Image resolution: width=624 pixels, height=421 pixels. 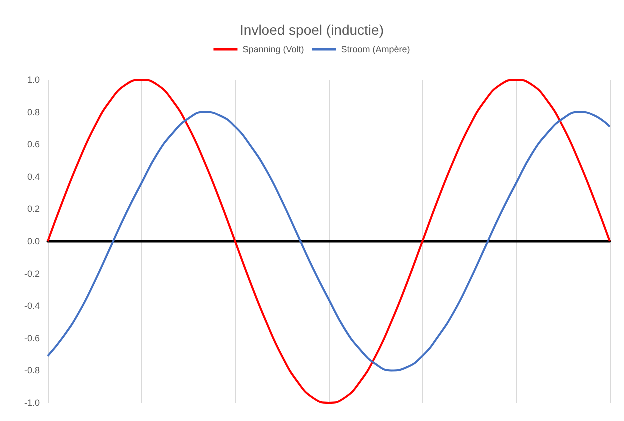 What do you see at coordinates (33, 145) in the screenshot?
I see `y-tick-label: 0.6` at bounding box center [33, 145].